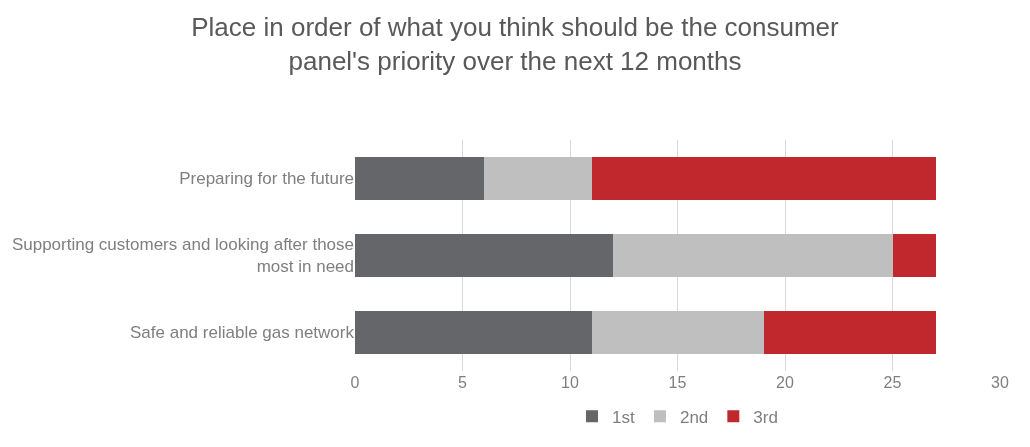 The image size is (1030, 447). What do you see at coordinates (266, 179) in the screenshot?
I see `y-tick-label: Preparing for the future` at bounding box center [266, 179].